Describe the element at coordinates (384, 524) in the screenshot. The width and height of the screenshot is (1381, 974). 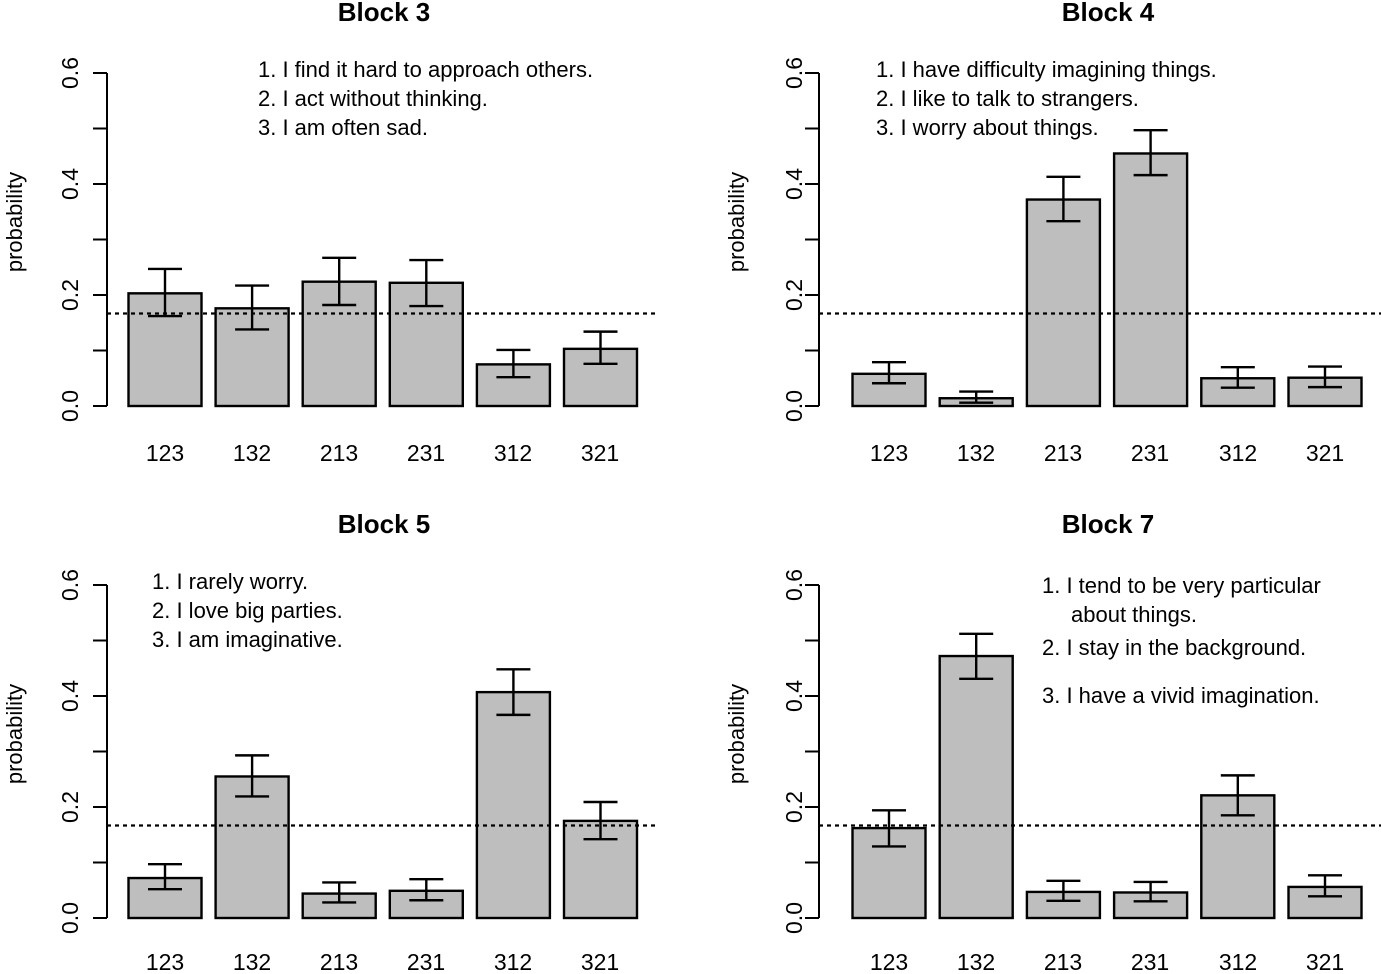
I see `panel-title: Block 5` at that location.